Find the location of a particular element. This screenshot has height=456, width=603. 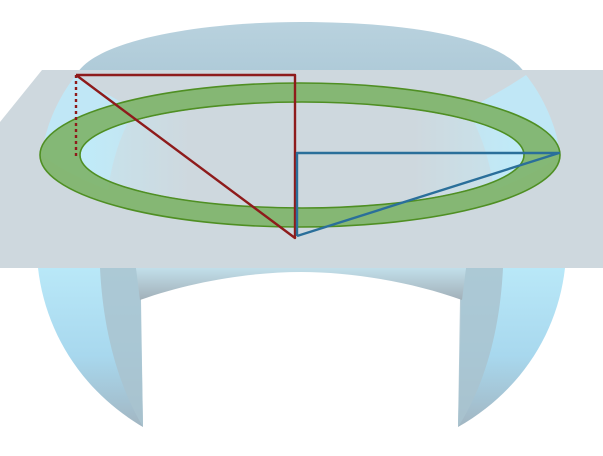

bowl-underside is located at coordinates (301, 284).